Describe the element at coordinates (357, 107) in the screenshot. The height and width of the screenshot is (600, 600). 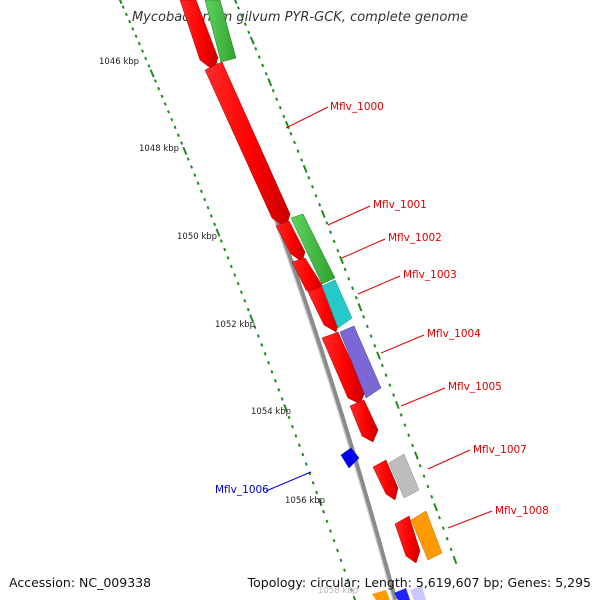
I see `gene-label: Mflv_1000` at that location.